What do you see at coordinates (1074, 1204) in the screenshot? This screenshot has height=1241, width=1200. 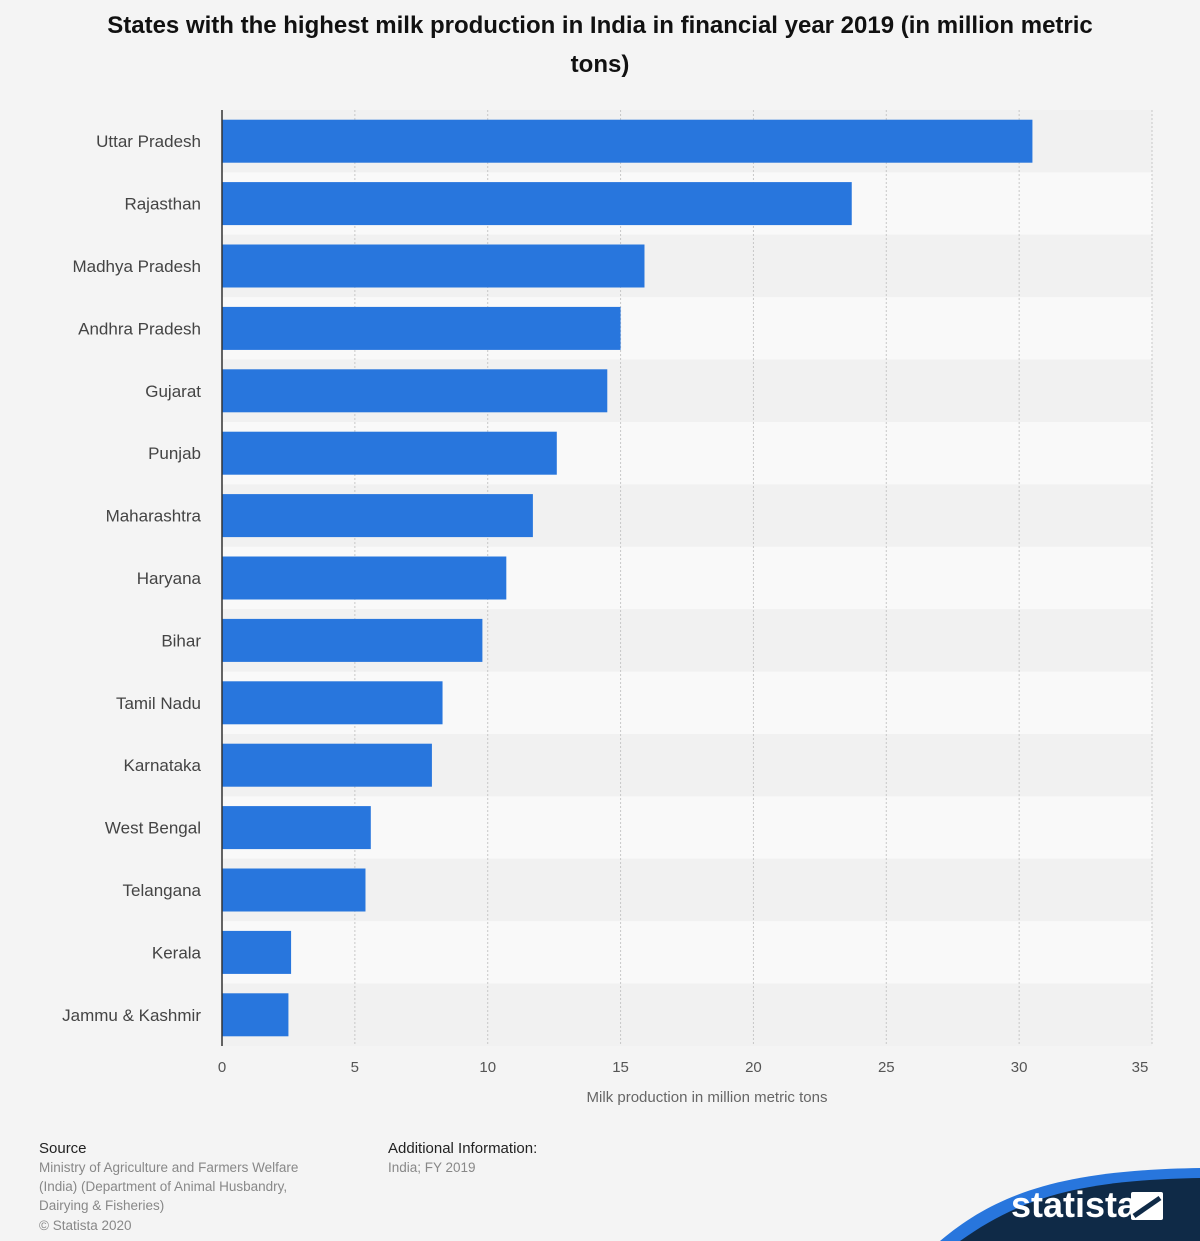 I see `statista-logo-text: statista` at bounding box center [1074, 1204].